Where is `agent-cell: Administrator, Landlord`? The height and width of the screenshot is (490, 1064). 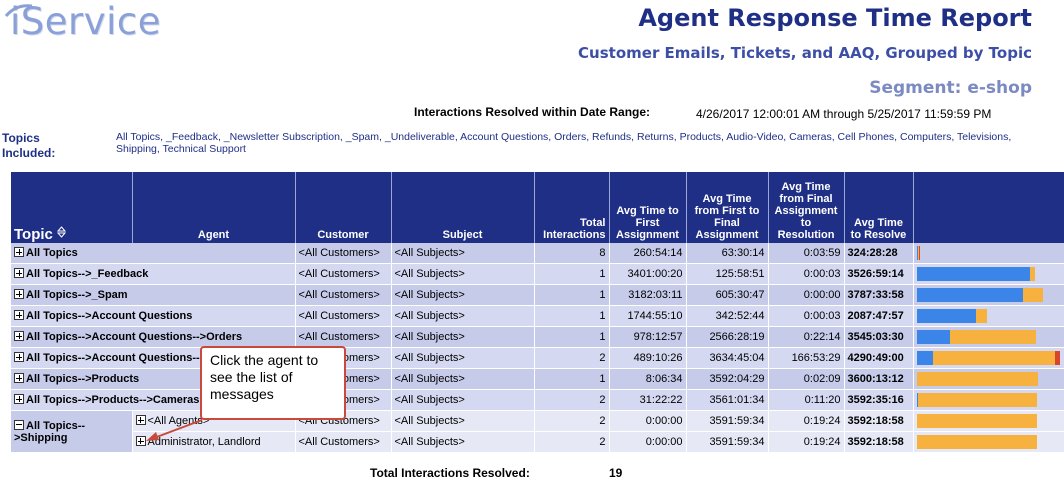 agent-cell: Administrator, Landlord is located at coordinates (214, 442).